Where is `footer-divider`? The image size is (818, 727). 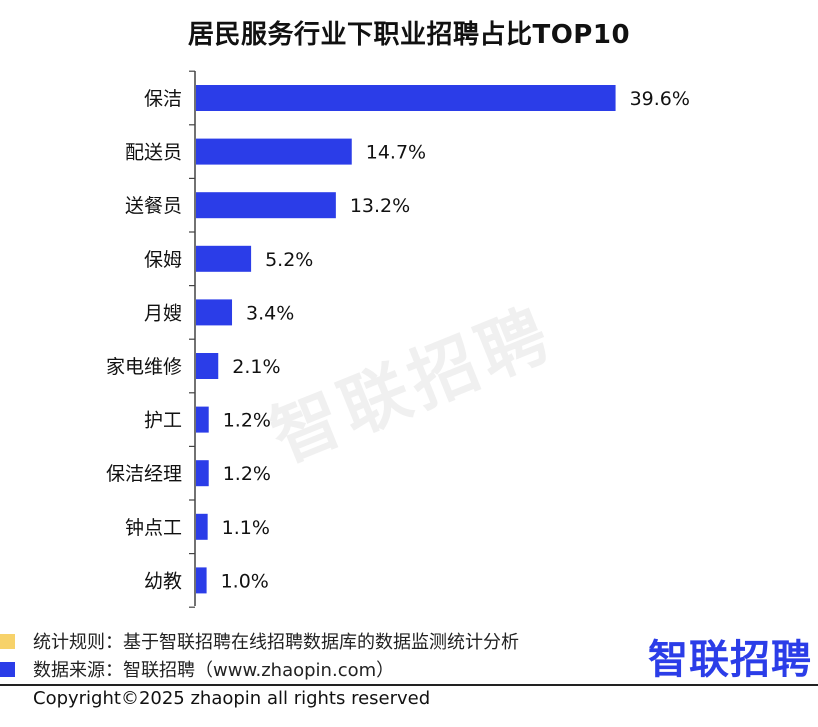
footer-divider is located at coordinates (409, 685).